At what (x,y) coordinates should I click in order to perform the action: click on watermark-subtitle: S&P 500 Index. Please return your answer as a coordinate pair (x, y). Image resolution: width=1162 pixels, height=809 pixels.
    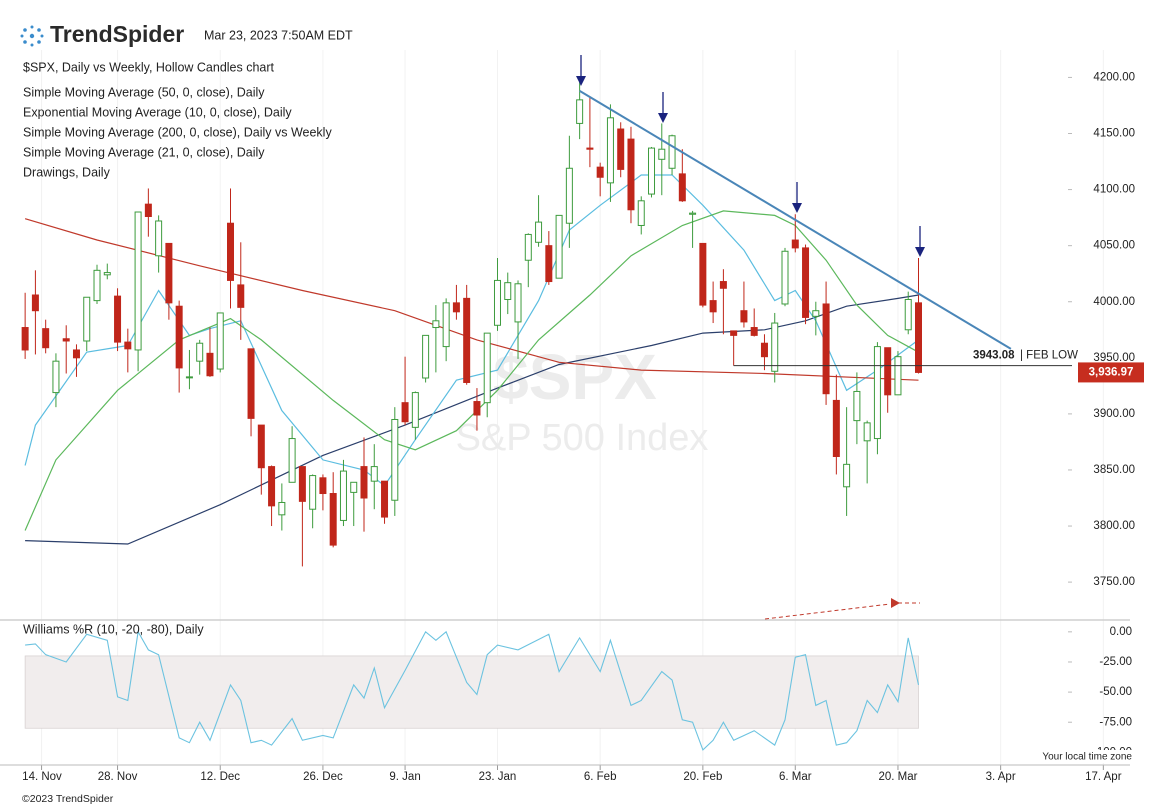
    Looking at the image, I should click on (582, 438).